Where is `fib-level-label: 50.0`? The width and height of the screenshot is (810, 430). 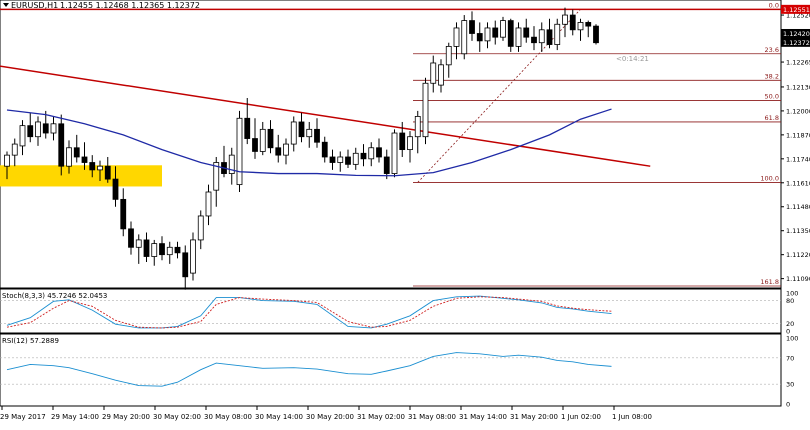 fib-level-label: 50.0 is located at coordinates (772, 97).